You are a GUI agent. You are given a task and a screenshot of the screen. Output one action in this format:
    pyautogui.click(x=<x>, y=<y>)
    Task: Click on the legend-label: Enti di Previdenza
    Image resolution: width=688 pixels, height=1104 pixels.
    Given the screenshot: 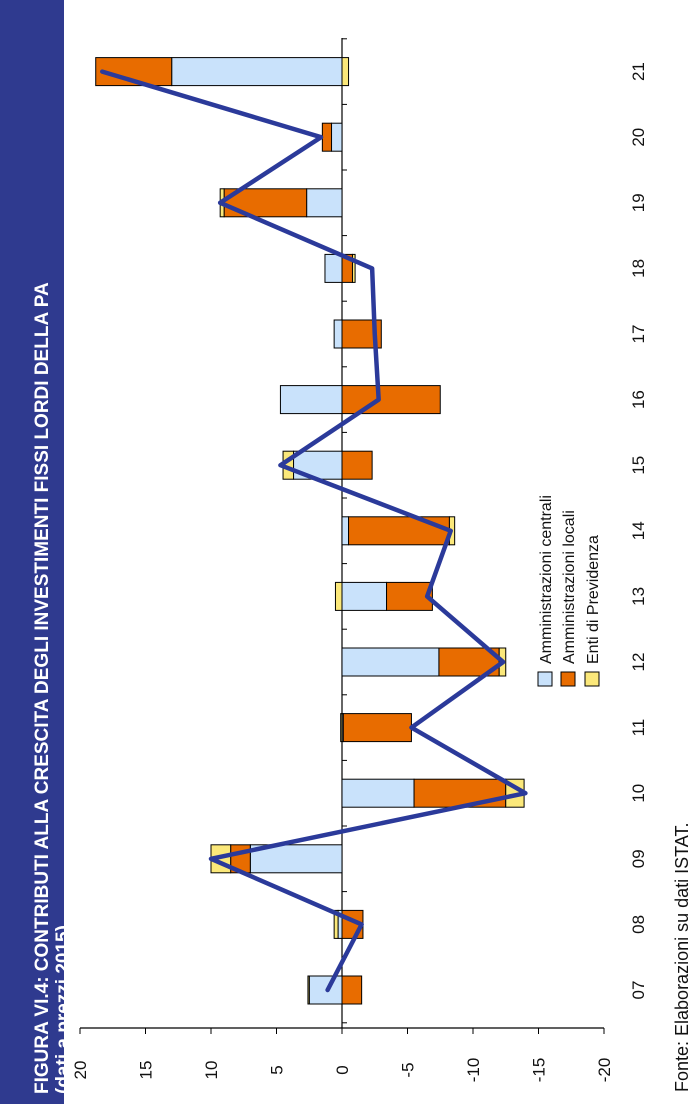 What is the action you would take?
    pyautogui.click(x=593, y=599)
    